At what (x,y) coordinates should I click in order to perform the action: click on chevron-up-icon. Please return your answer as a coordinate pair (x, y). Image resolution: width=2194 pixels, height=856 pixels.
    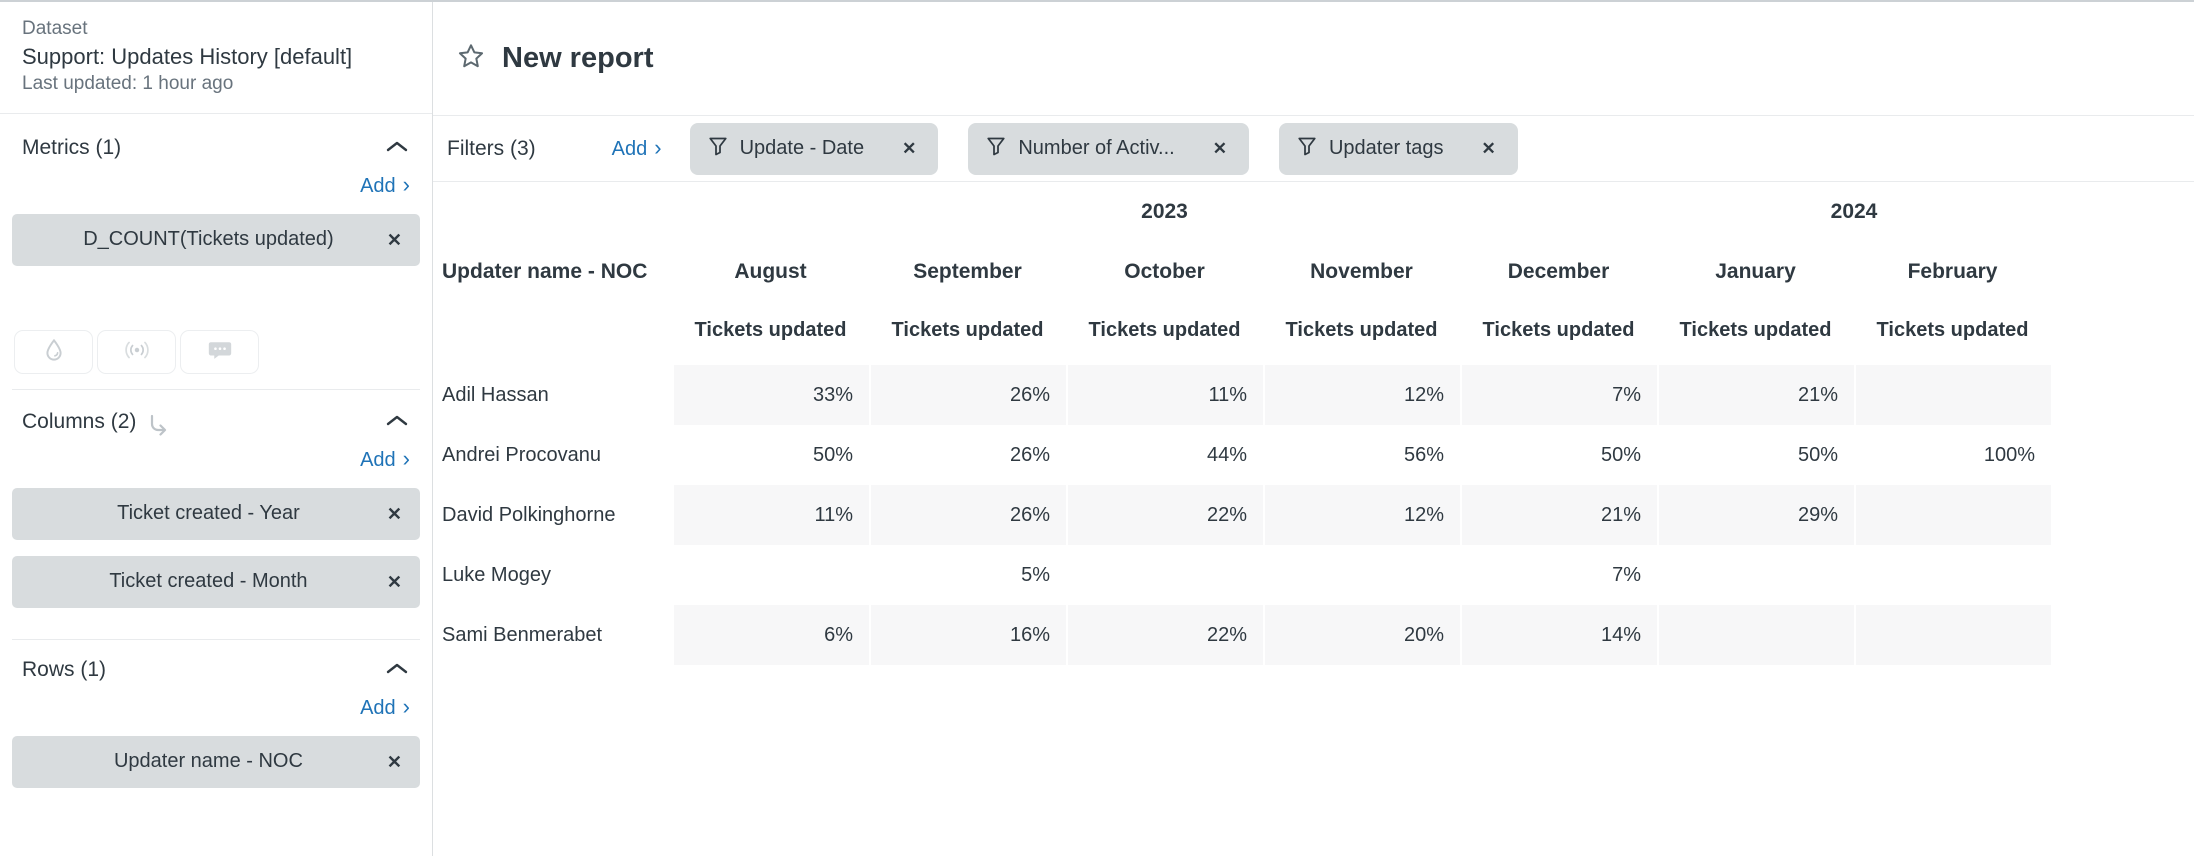
    Looking at the image, I should click on (397, 147).